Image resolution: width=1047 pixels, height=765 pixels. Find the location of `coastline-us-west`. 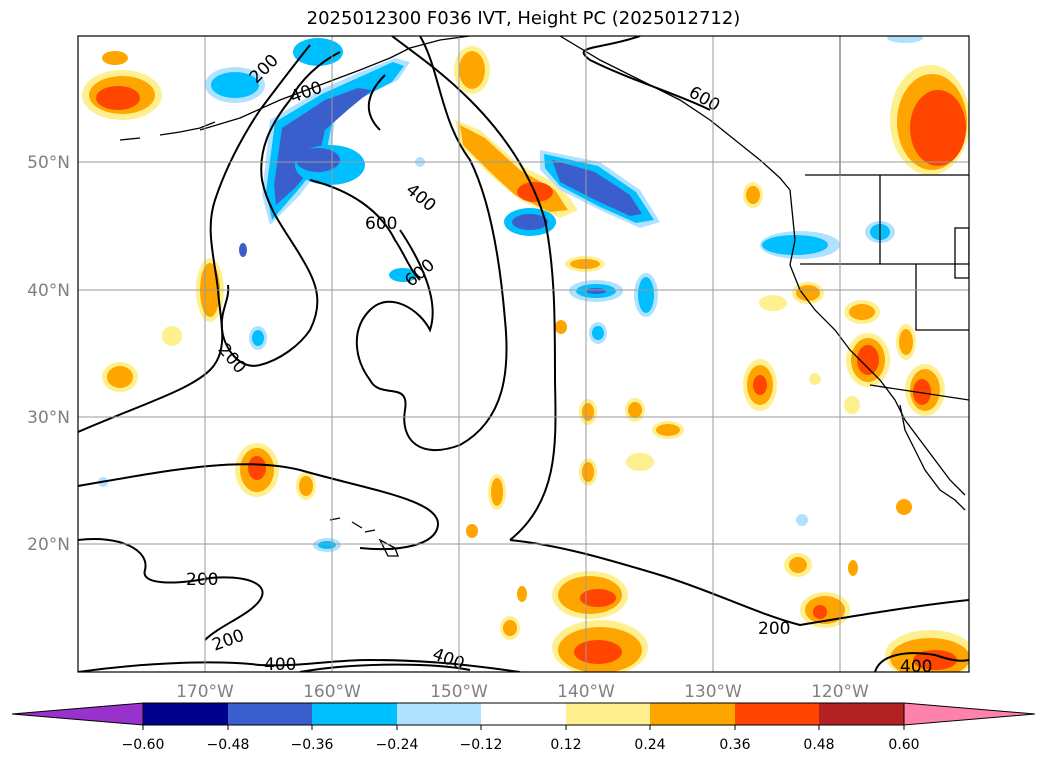

coastline-us-west is located at coordinates (877, 342).